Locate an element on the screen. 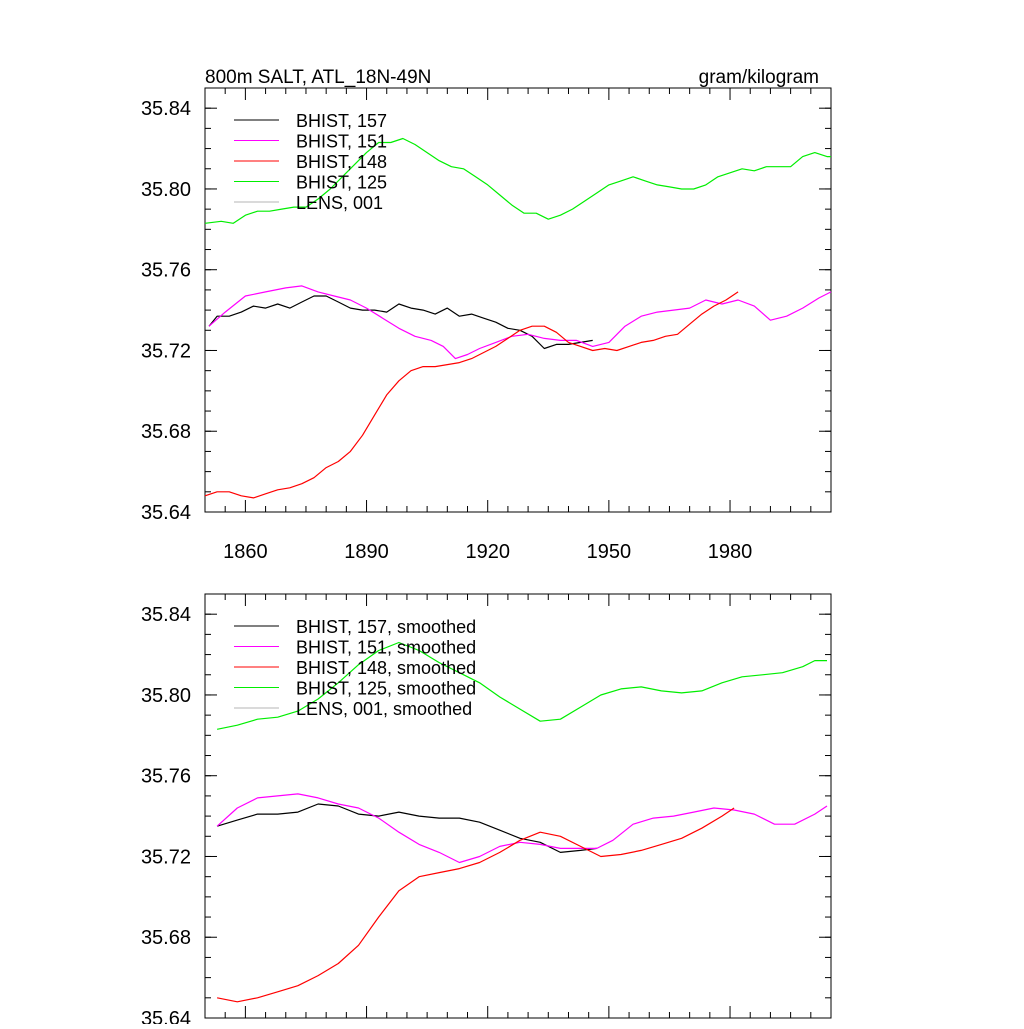 This screenshot has width=1024, height=1029. panel-2-y-tick-label: 35.76 is located at coordinates (166, 777).